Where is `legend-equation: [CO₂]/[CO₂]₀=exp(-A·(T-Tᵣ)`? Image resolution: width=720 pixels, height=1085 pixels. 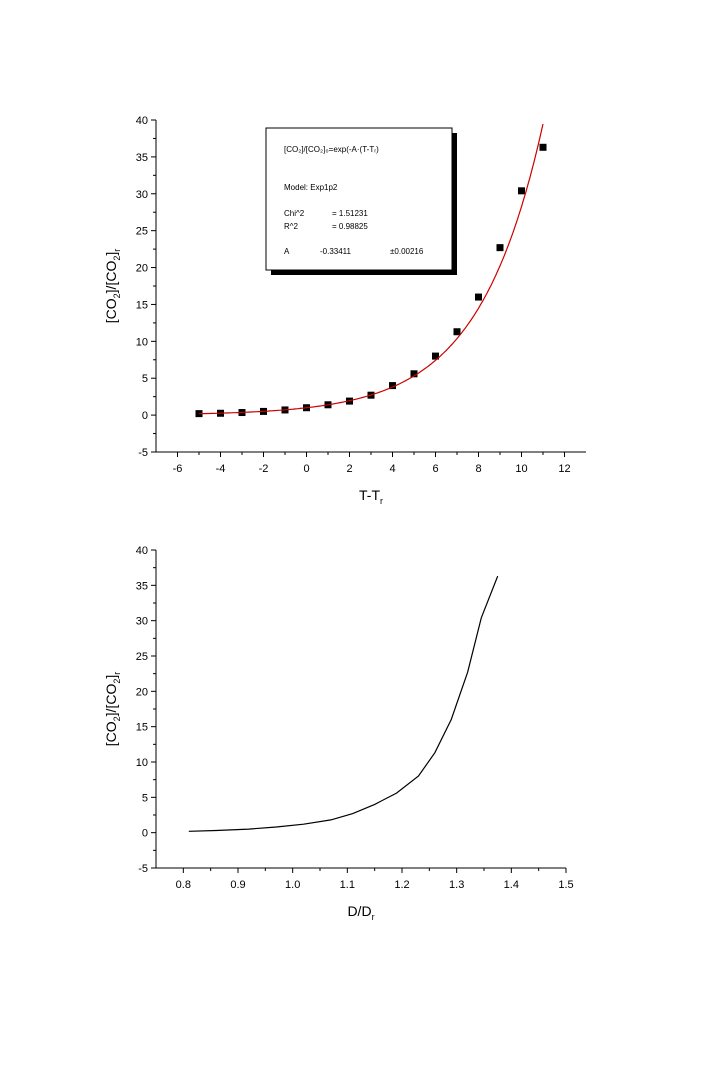
legend-equation: [CO₂]/[CO₂]₀=exp(-A·(T-Tᵣ) is located at coordinates (331, 149).